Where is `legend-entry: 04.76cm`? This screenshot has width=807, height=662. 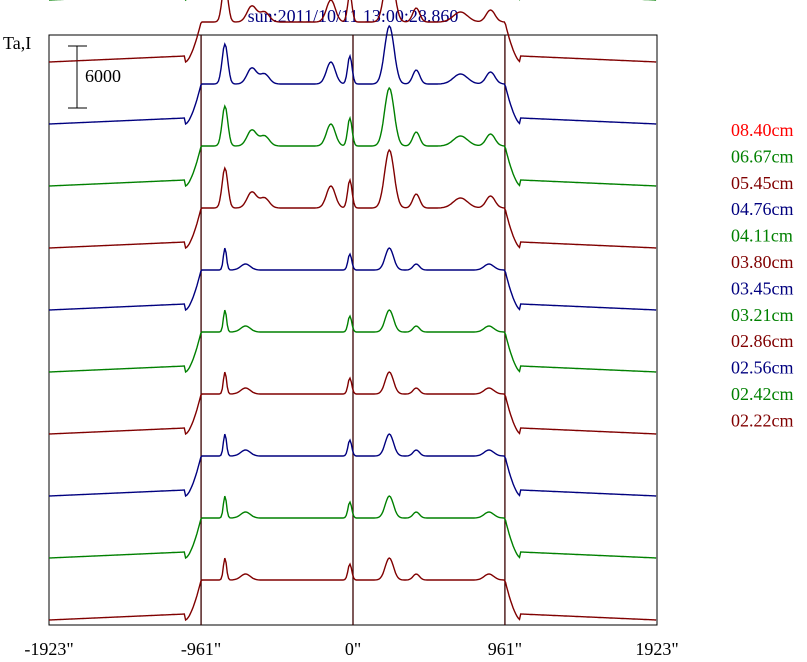 legend-entry: 04.76cm is located at coordinates (762, 209).